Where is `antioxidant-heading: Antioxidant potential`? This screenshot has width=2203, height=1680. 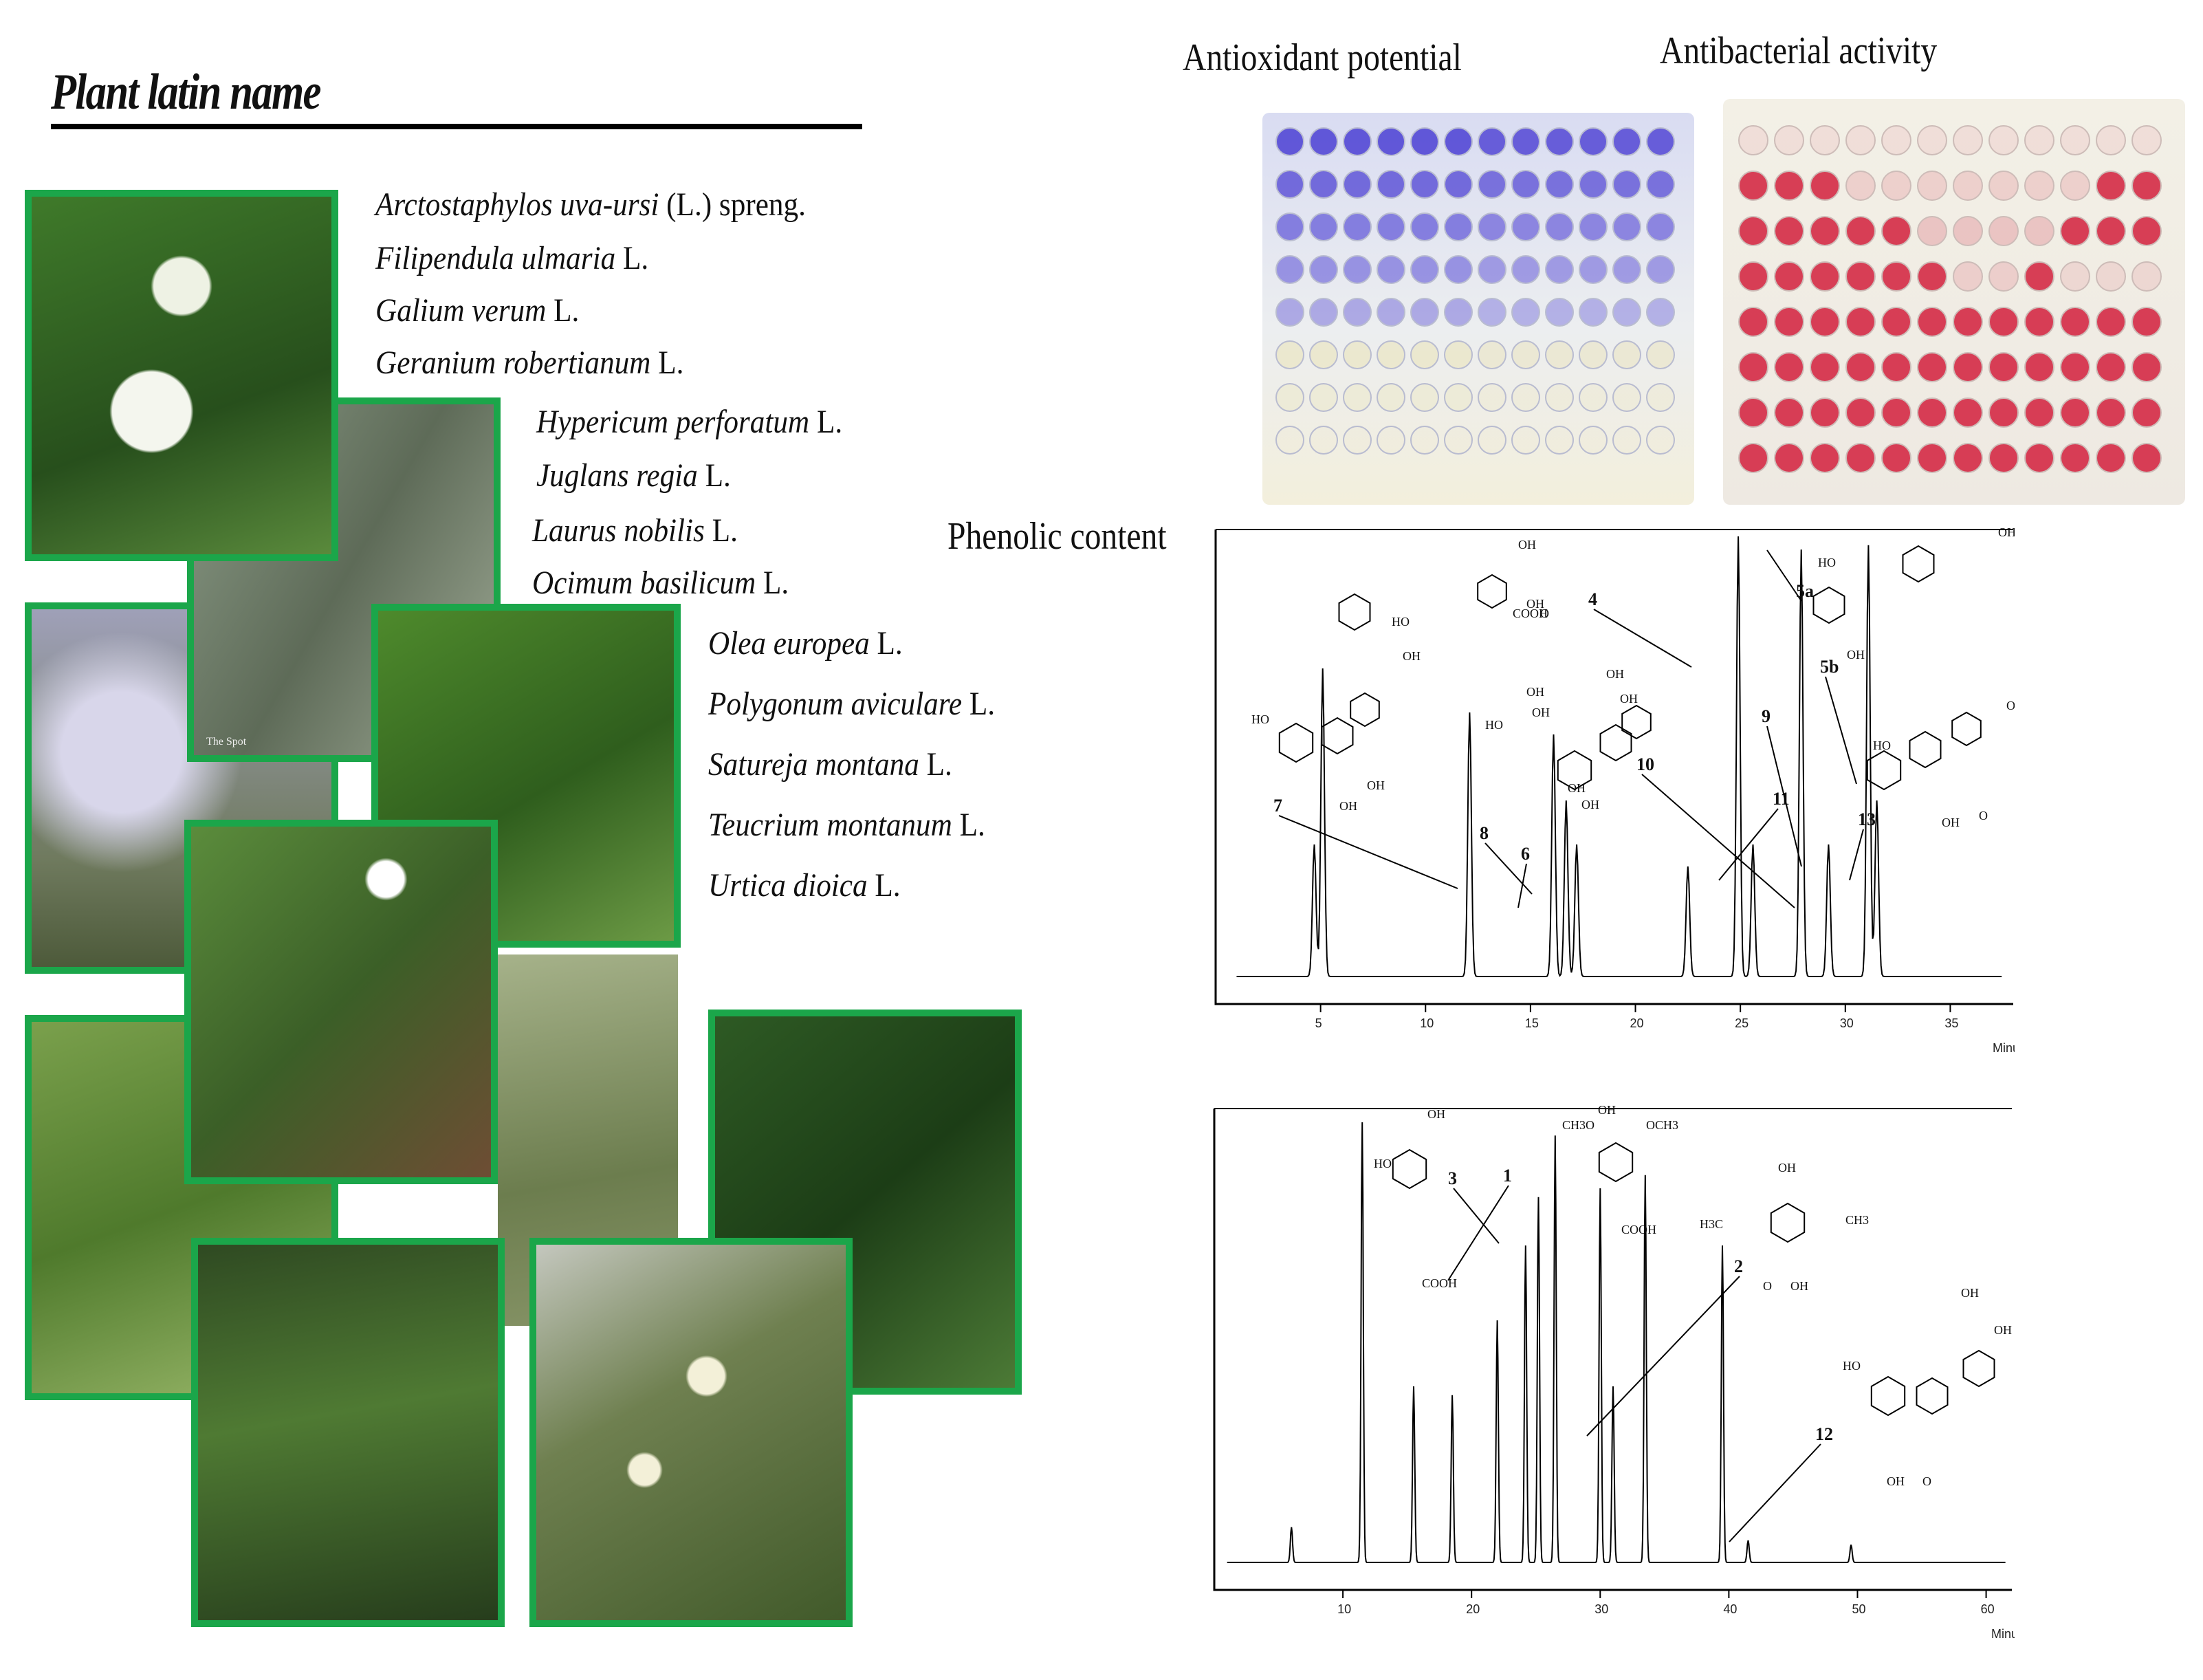 antioxidant-heading: Antioxidant potential is located at coordinates (1322, 57).